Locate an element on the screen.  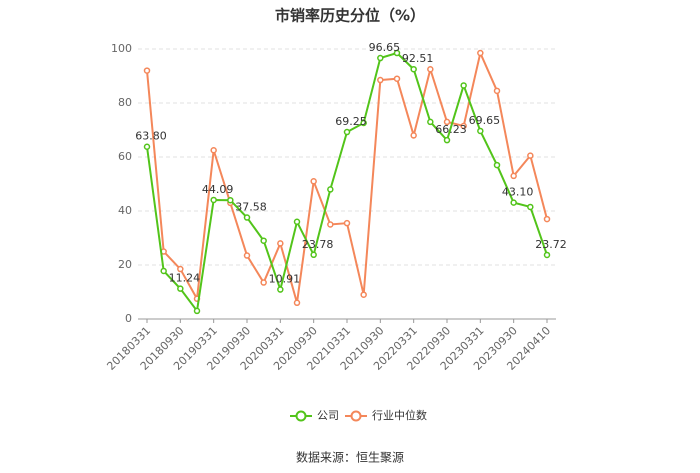
data-label: 11.24 is located at coordinates (185, 278).